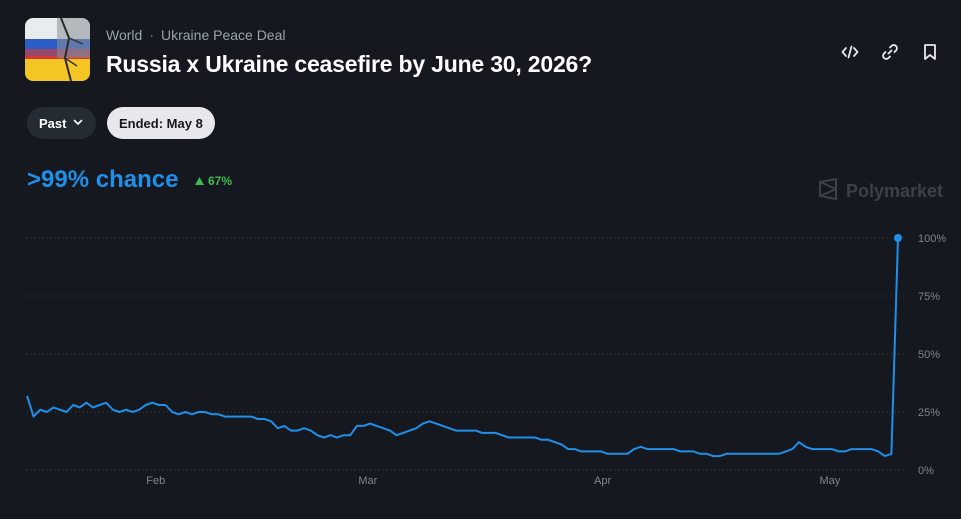  I want to click on chance-value: >99% chance, so click(103, 179).